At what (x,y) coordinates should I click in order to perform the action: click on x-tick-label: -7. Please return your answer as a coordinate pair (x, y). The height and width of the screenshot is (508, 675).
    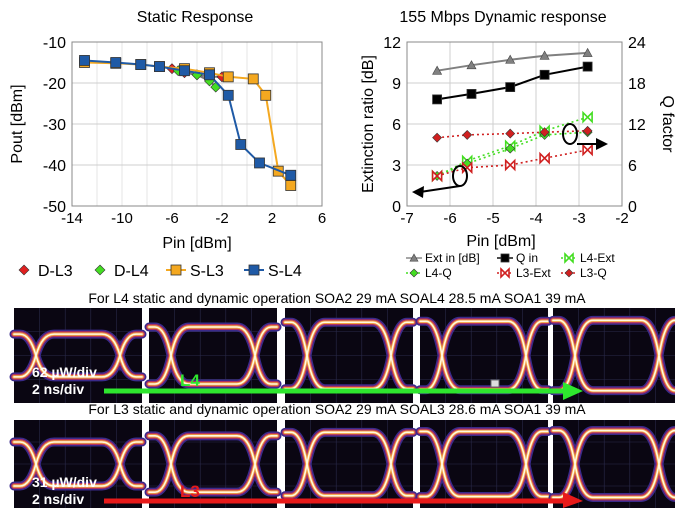
    Looking at the image, I should click on (406, 218).